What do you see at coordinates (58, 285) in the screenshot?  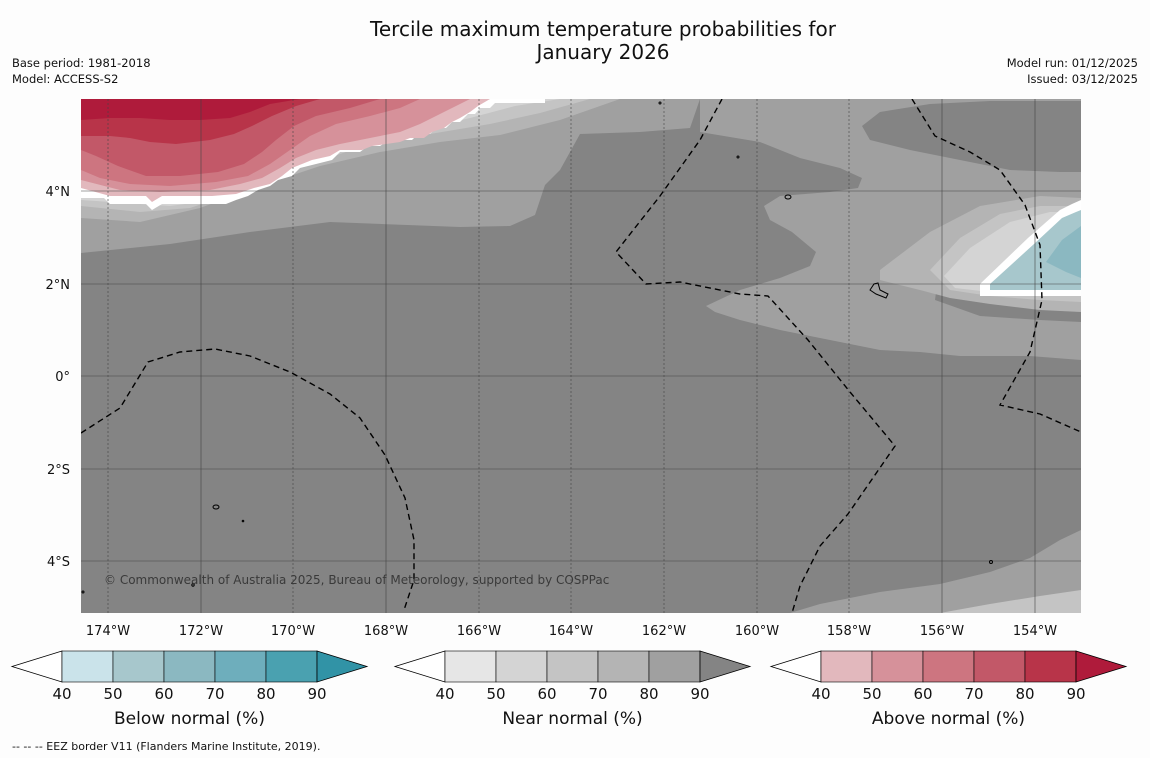 I see `lat-label: 2°N` at bounding box center [58, 285].